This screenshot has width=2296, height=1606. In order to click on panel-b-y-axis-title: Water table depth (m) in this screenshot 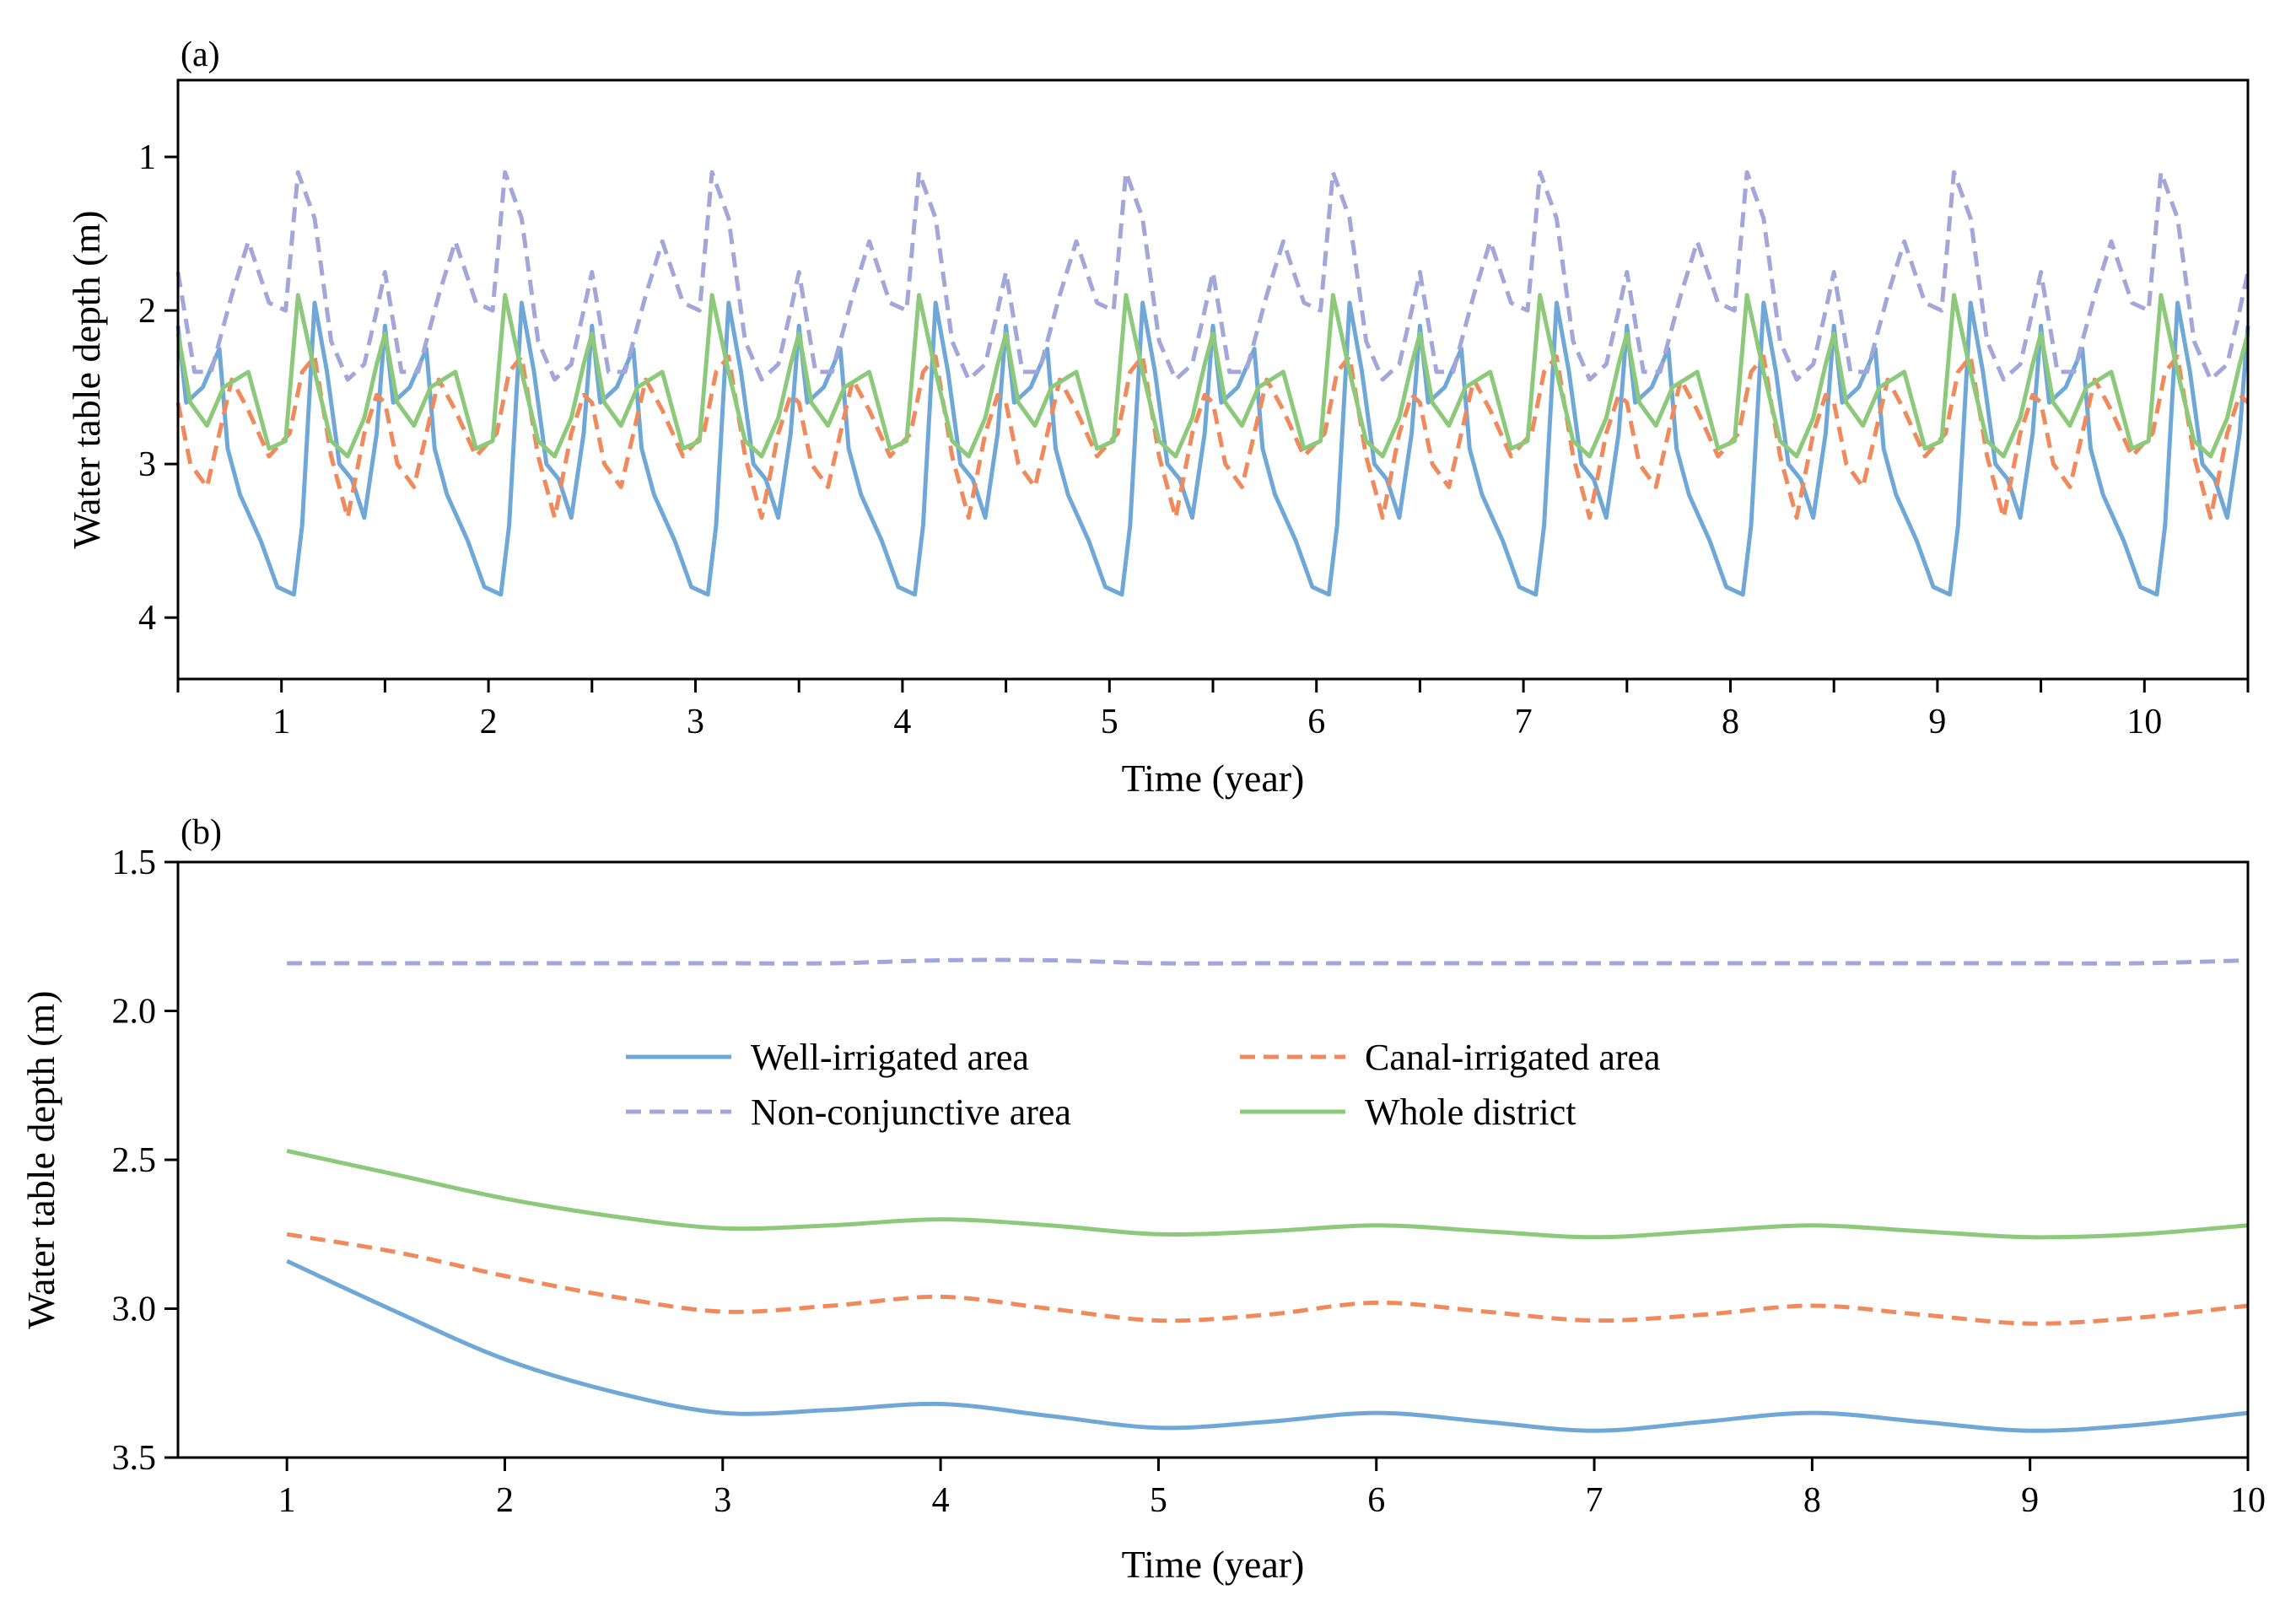, I will do `click(40, 1159)`.